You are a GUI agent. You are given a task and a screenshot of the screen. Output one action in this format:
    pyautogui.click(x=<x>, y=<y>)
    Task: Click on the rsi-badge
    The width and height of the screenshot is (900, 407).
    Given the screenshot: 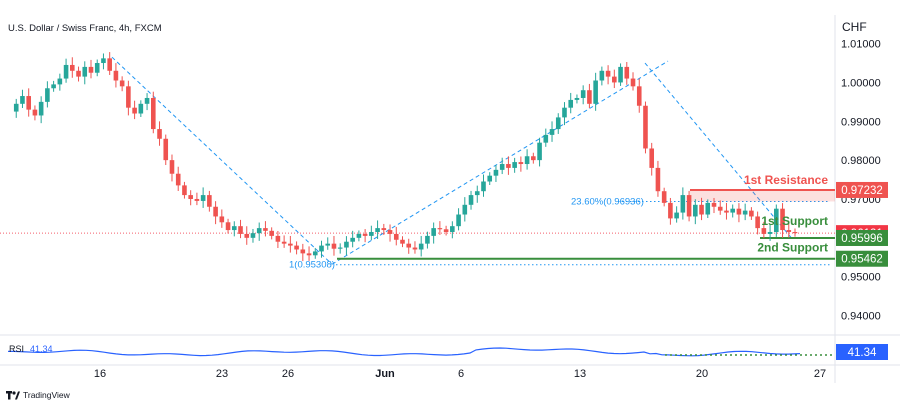 What is the action you would take?
    pyautogui.click(x=862, y=352)
    